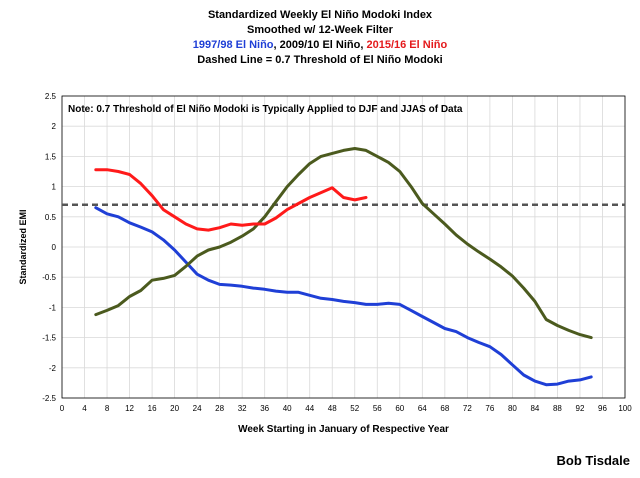 The height and width of the screenshot is (478, 640). What do you see at coordinates (444, 408) in the screenshot?
I see `x-tick-label: 68` at bounding box center [444, 408].